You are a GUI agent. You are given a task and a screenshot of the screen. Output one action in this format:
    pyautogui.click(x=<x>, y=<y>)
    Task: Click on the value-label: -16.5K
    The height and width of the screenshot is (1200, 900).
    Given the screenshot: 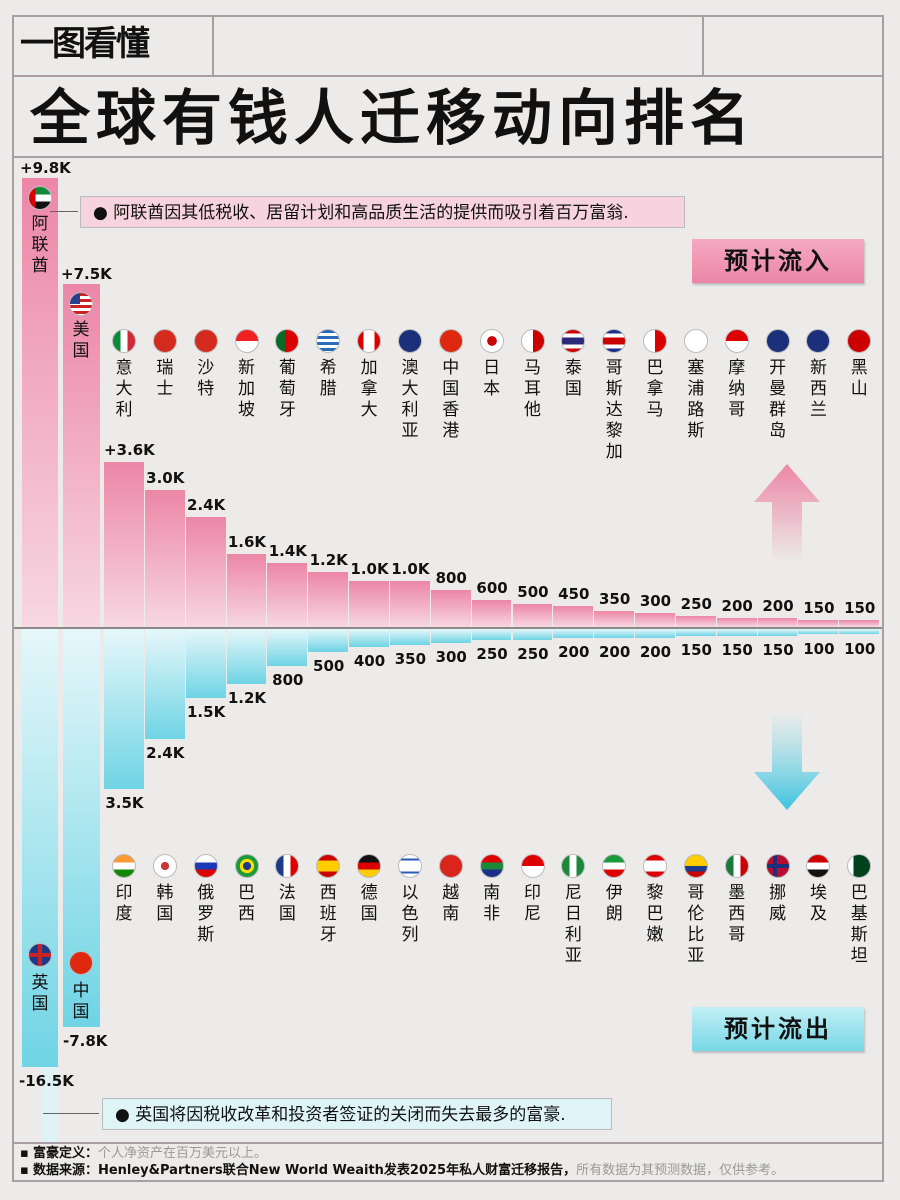 What is the action you would take?
    pyautogui.click(x=46, y=1081)
    